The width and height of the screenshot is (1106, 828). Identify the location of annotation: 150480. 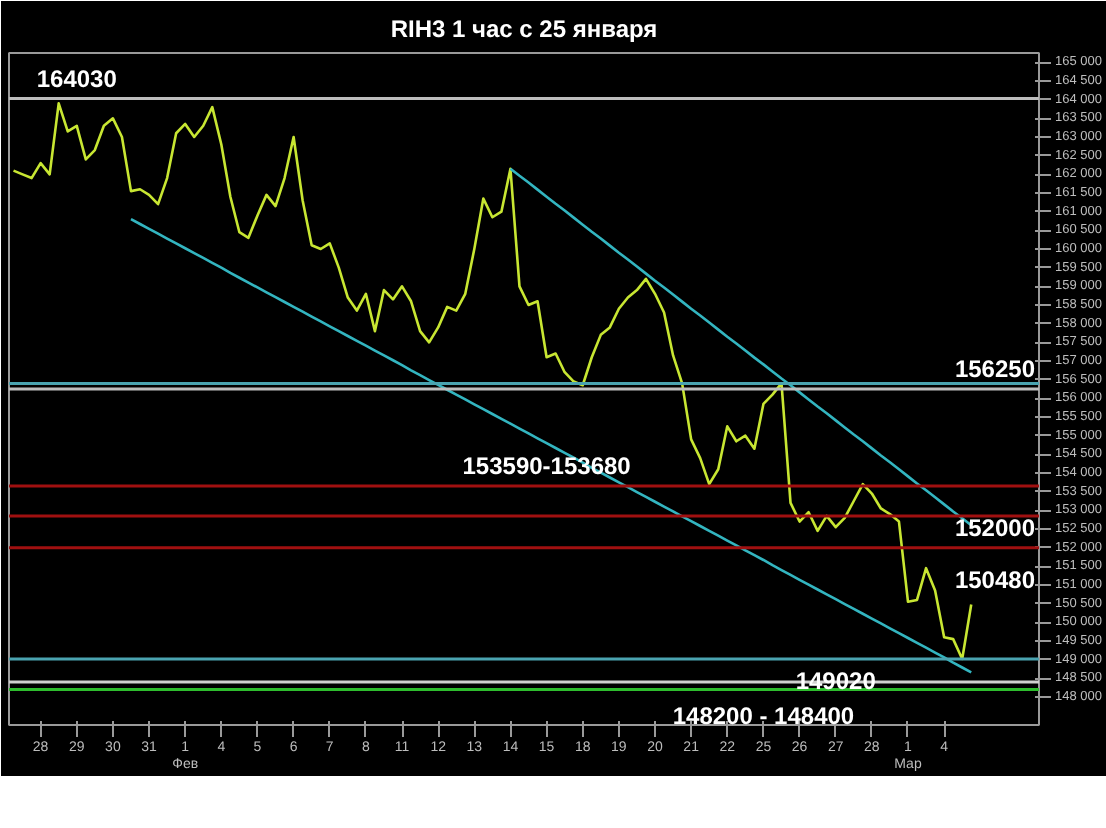
(995, 580).